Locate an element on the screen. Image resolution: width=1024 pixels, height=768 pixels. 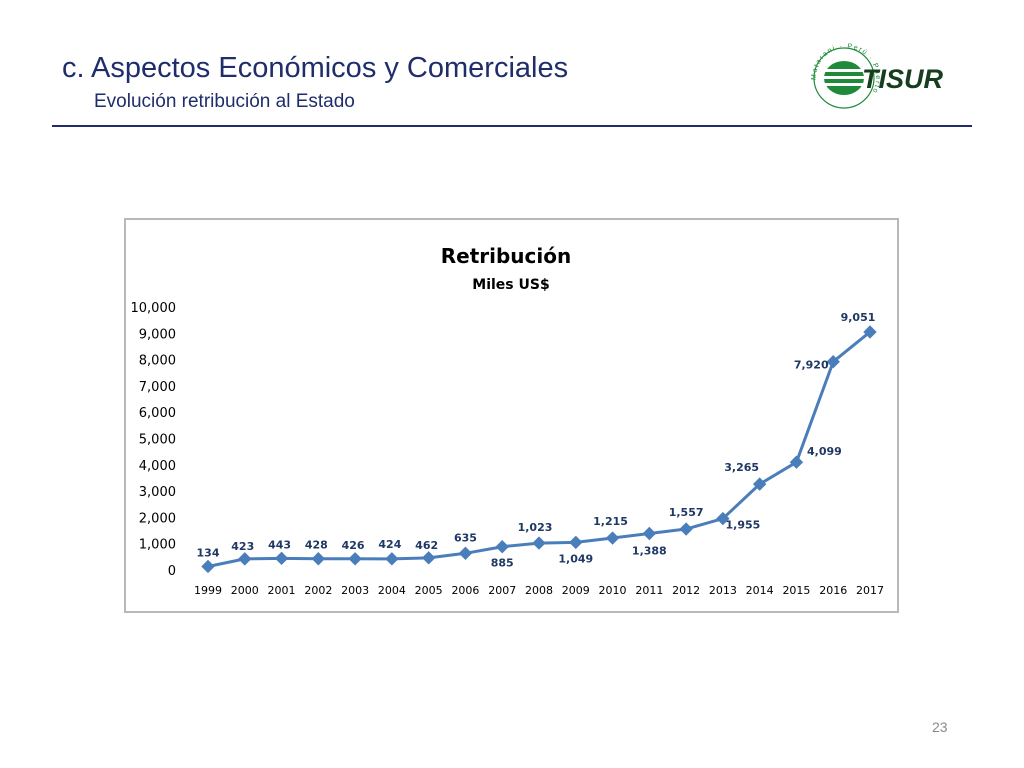
slide-subtitle: Evolución retribución al Estado is located at coordinates (224, 101).